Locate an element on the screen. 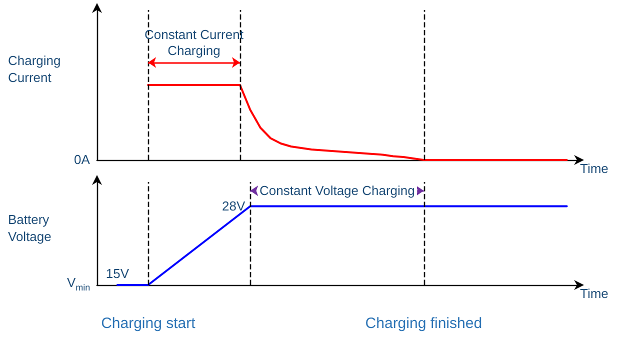 The width and height of the screenshot is (640, 347). data-label: 15V is located at coordinates (118, 273).